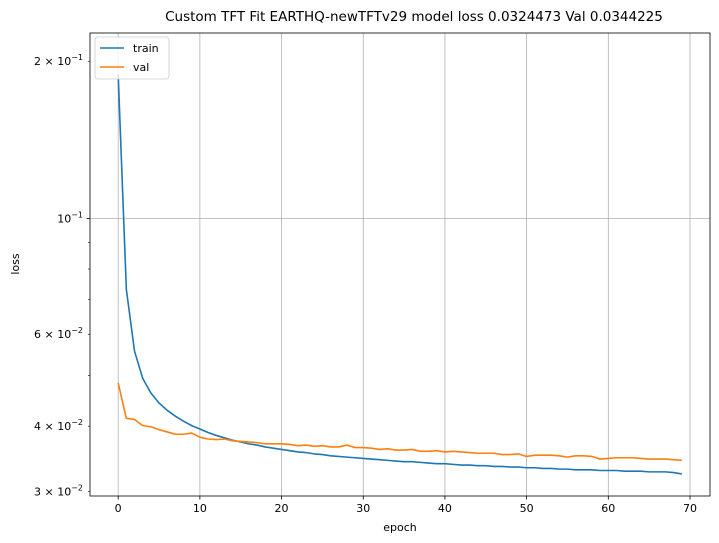  Describe the element at coordinates (527, 508) in the screenshot. I see `x-tick-label: 50` at that location.